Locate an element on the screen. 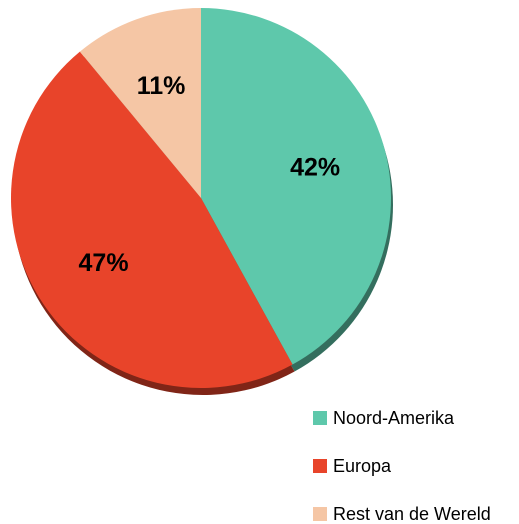 The width and height of the screenshot is (519, 524). legend-label: Rest van de Wereld is located at coordinates (412, 514).